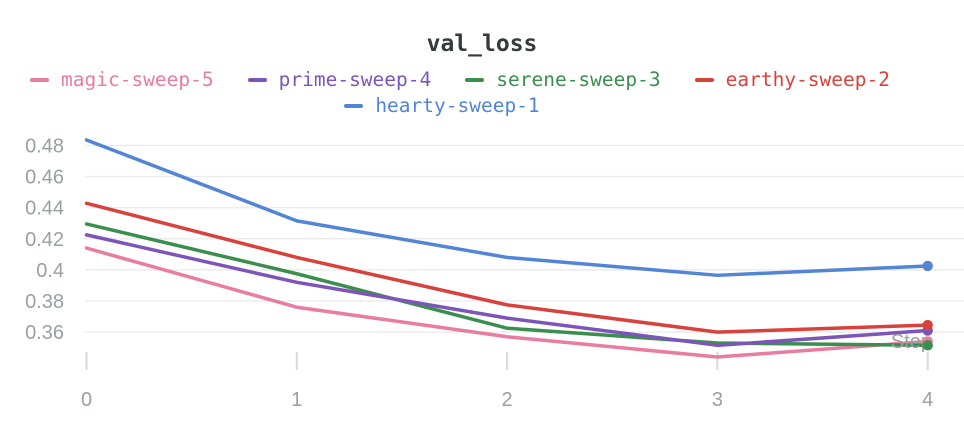  What do you see at coordinates (44, 209) in the screenshot?
I see `y-tick-label: 0.44` at bounding box center [44, 209].